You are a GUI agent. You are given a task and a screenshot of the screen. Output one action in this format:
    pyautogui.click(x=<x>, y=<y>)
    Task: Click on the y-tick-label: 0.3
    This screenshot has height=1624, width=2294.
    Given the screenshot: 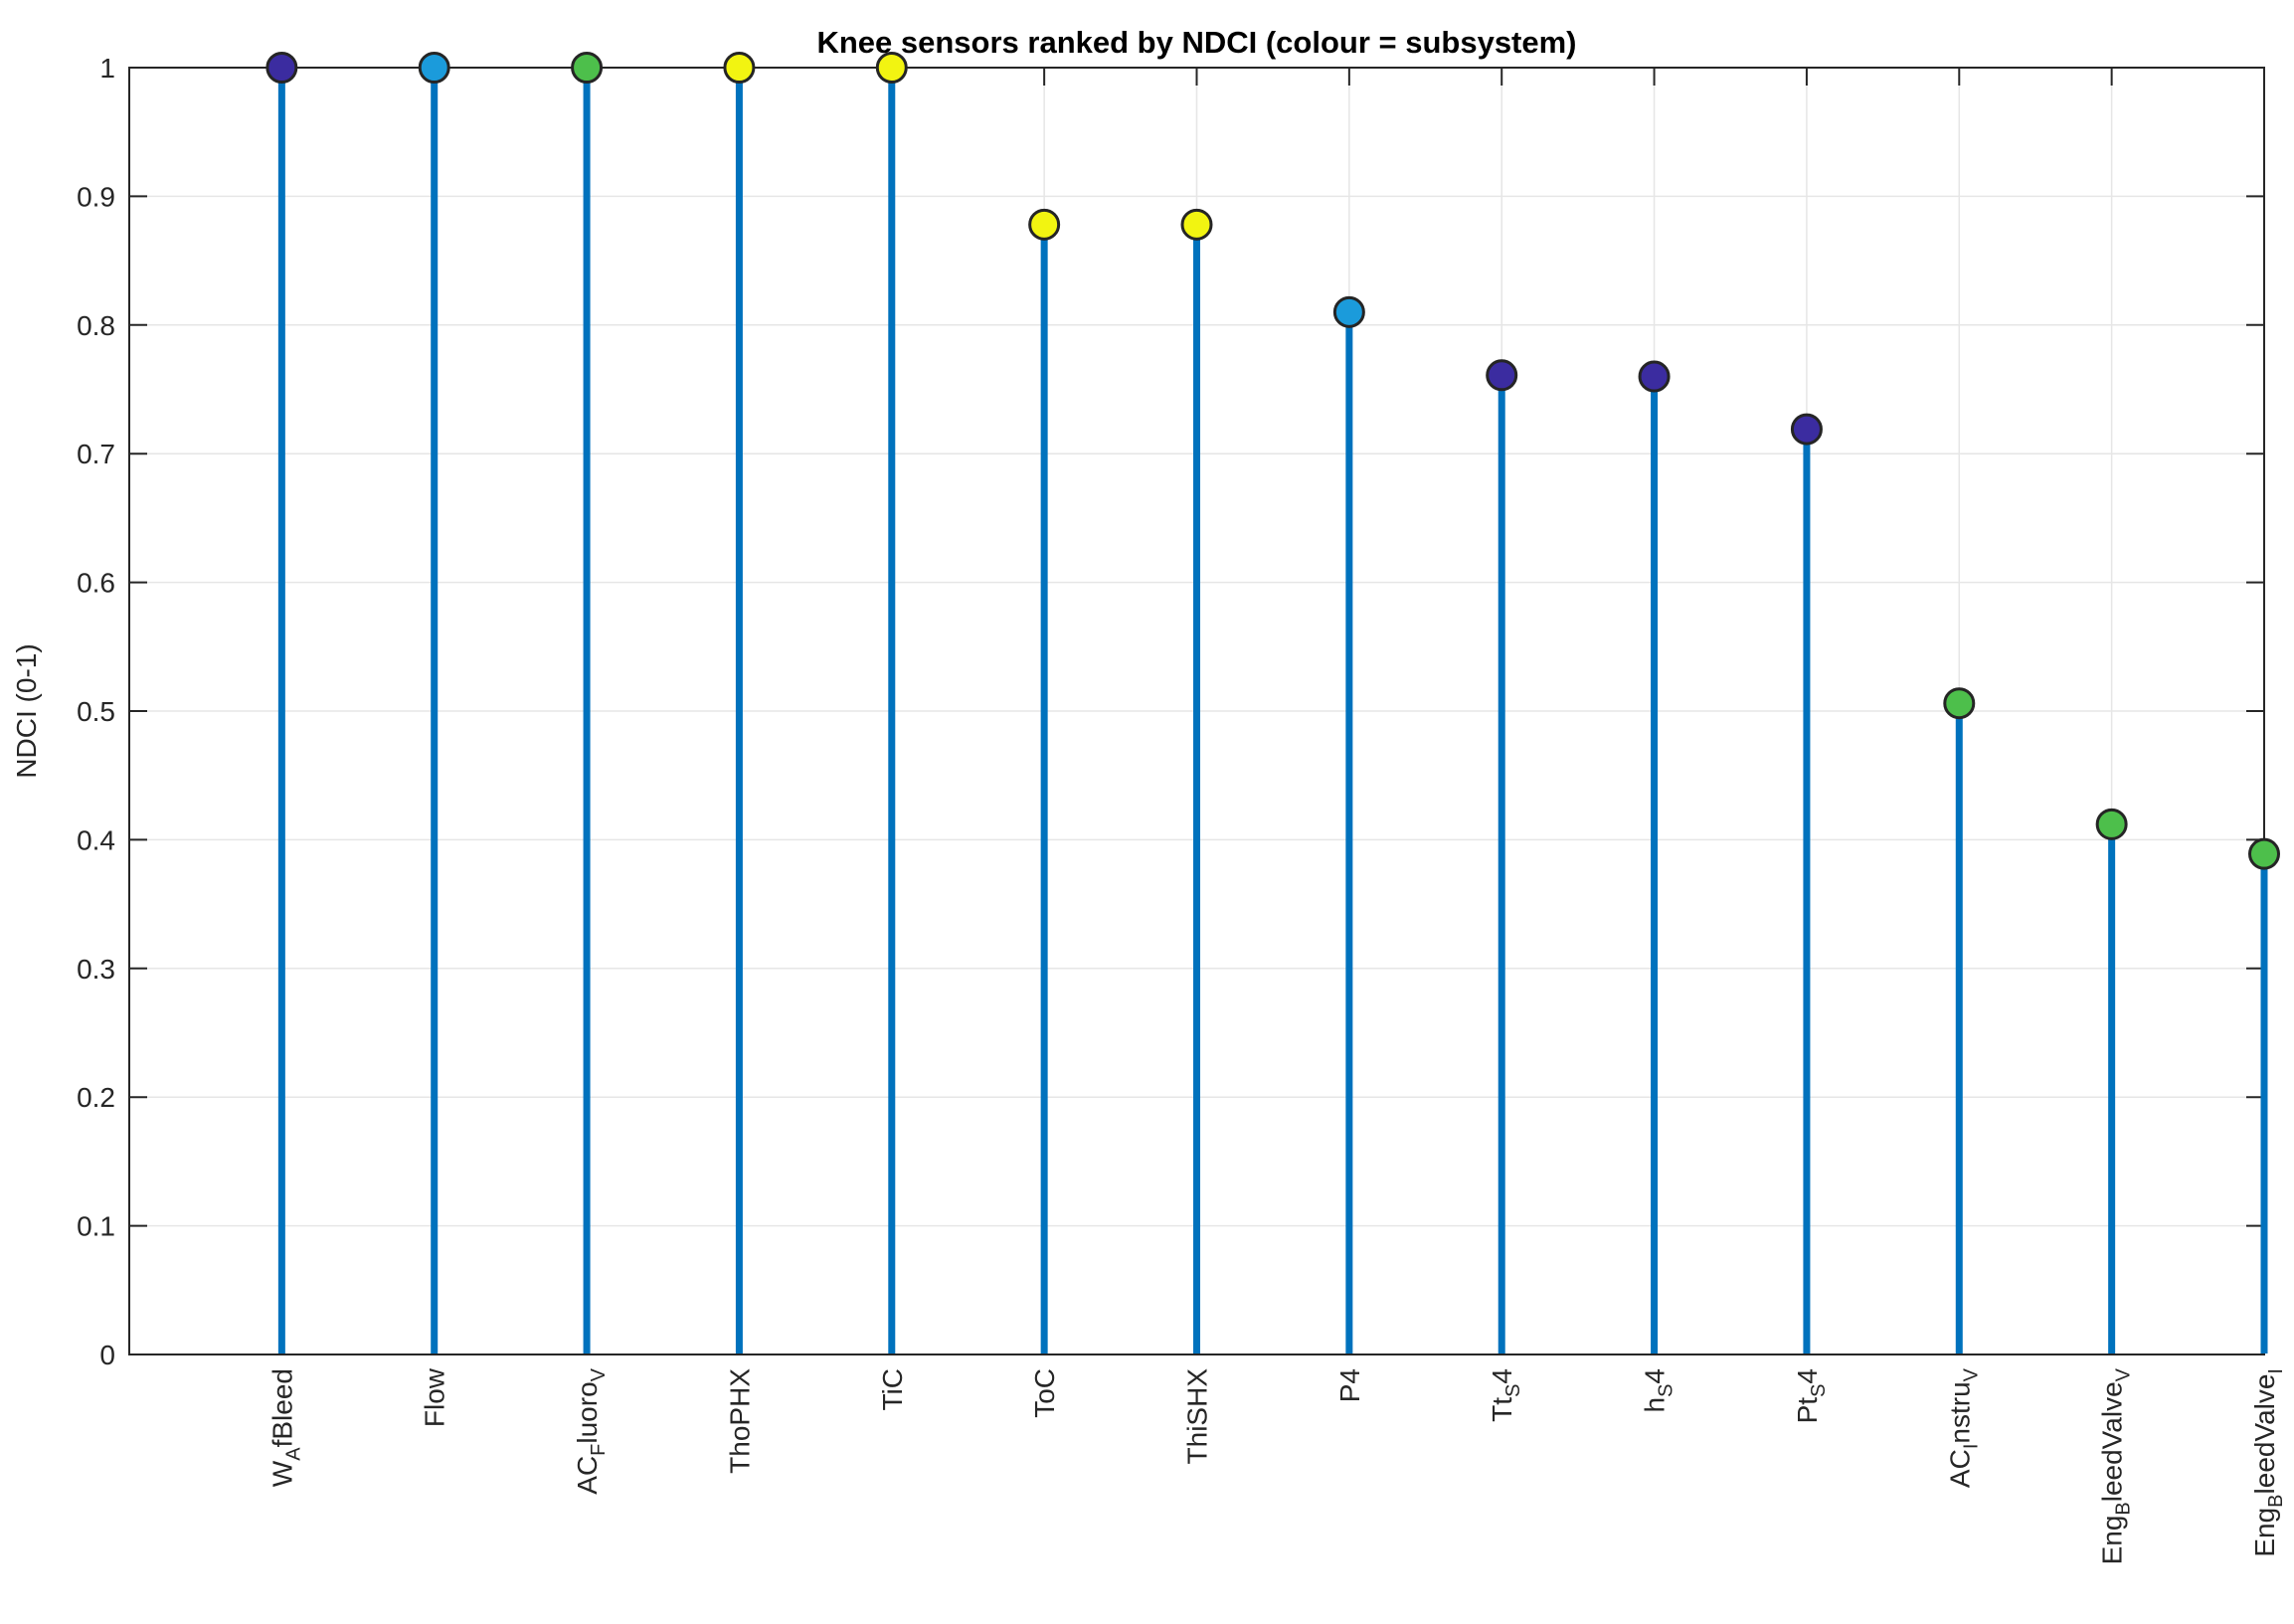 What is the action you would take?
    pyautogui.click(x=96, y=969)
    